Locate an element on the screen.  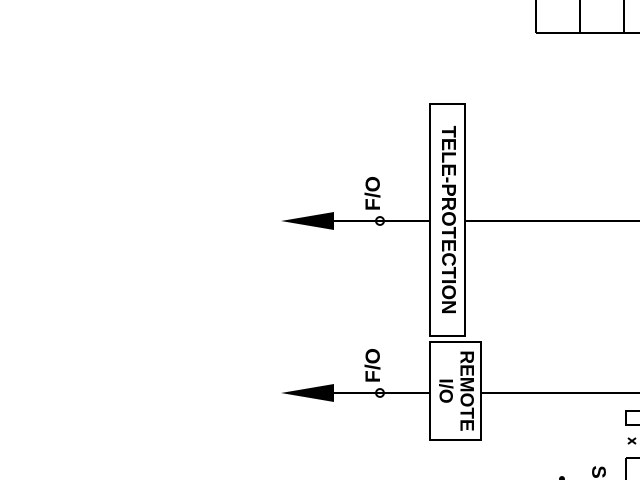
lower-arrow-icon is located at coordinates (307, 393).